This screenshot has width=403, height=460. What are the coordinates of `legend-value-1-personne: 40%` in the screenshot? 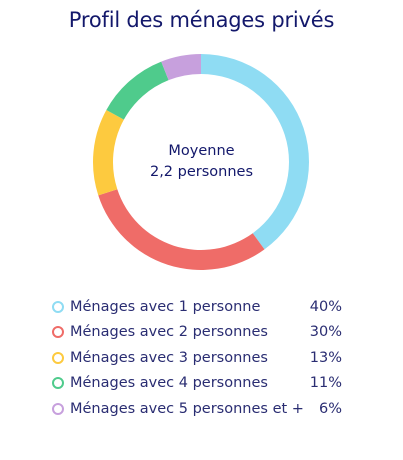 It's located at (325, 306).